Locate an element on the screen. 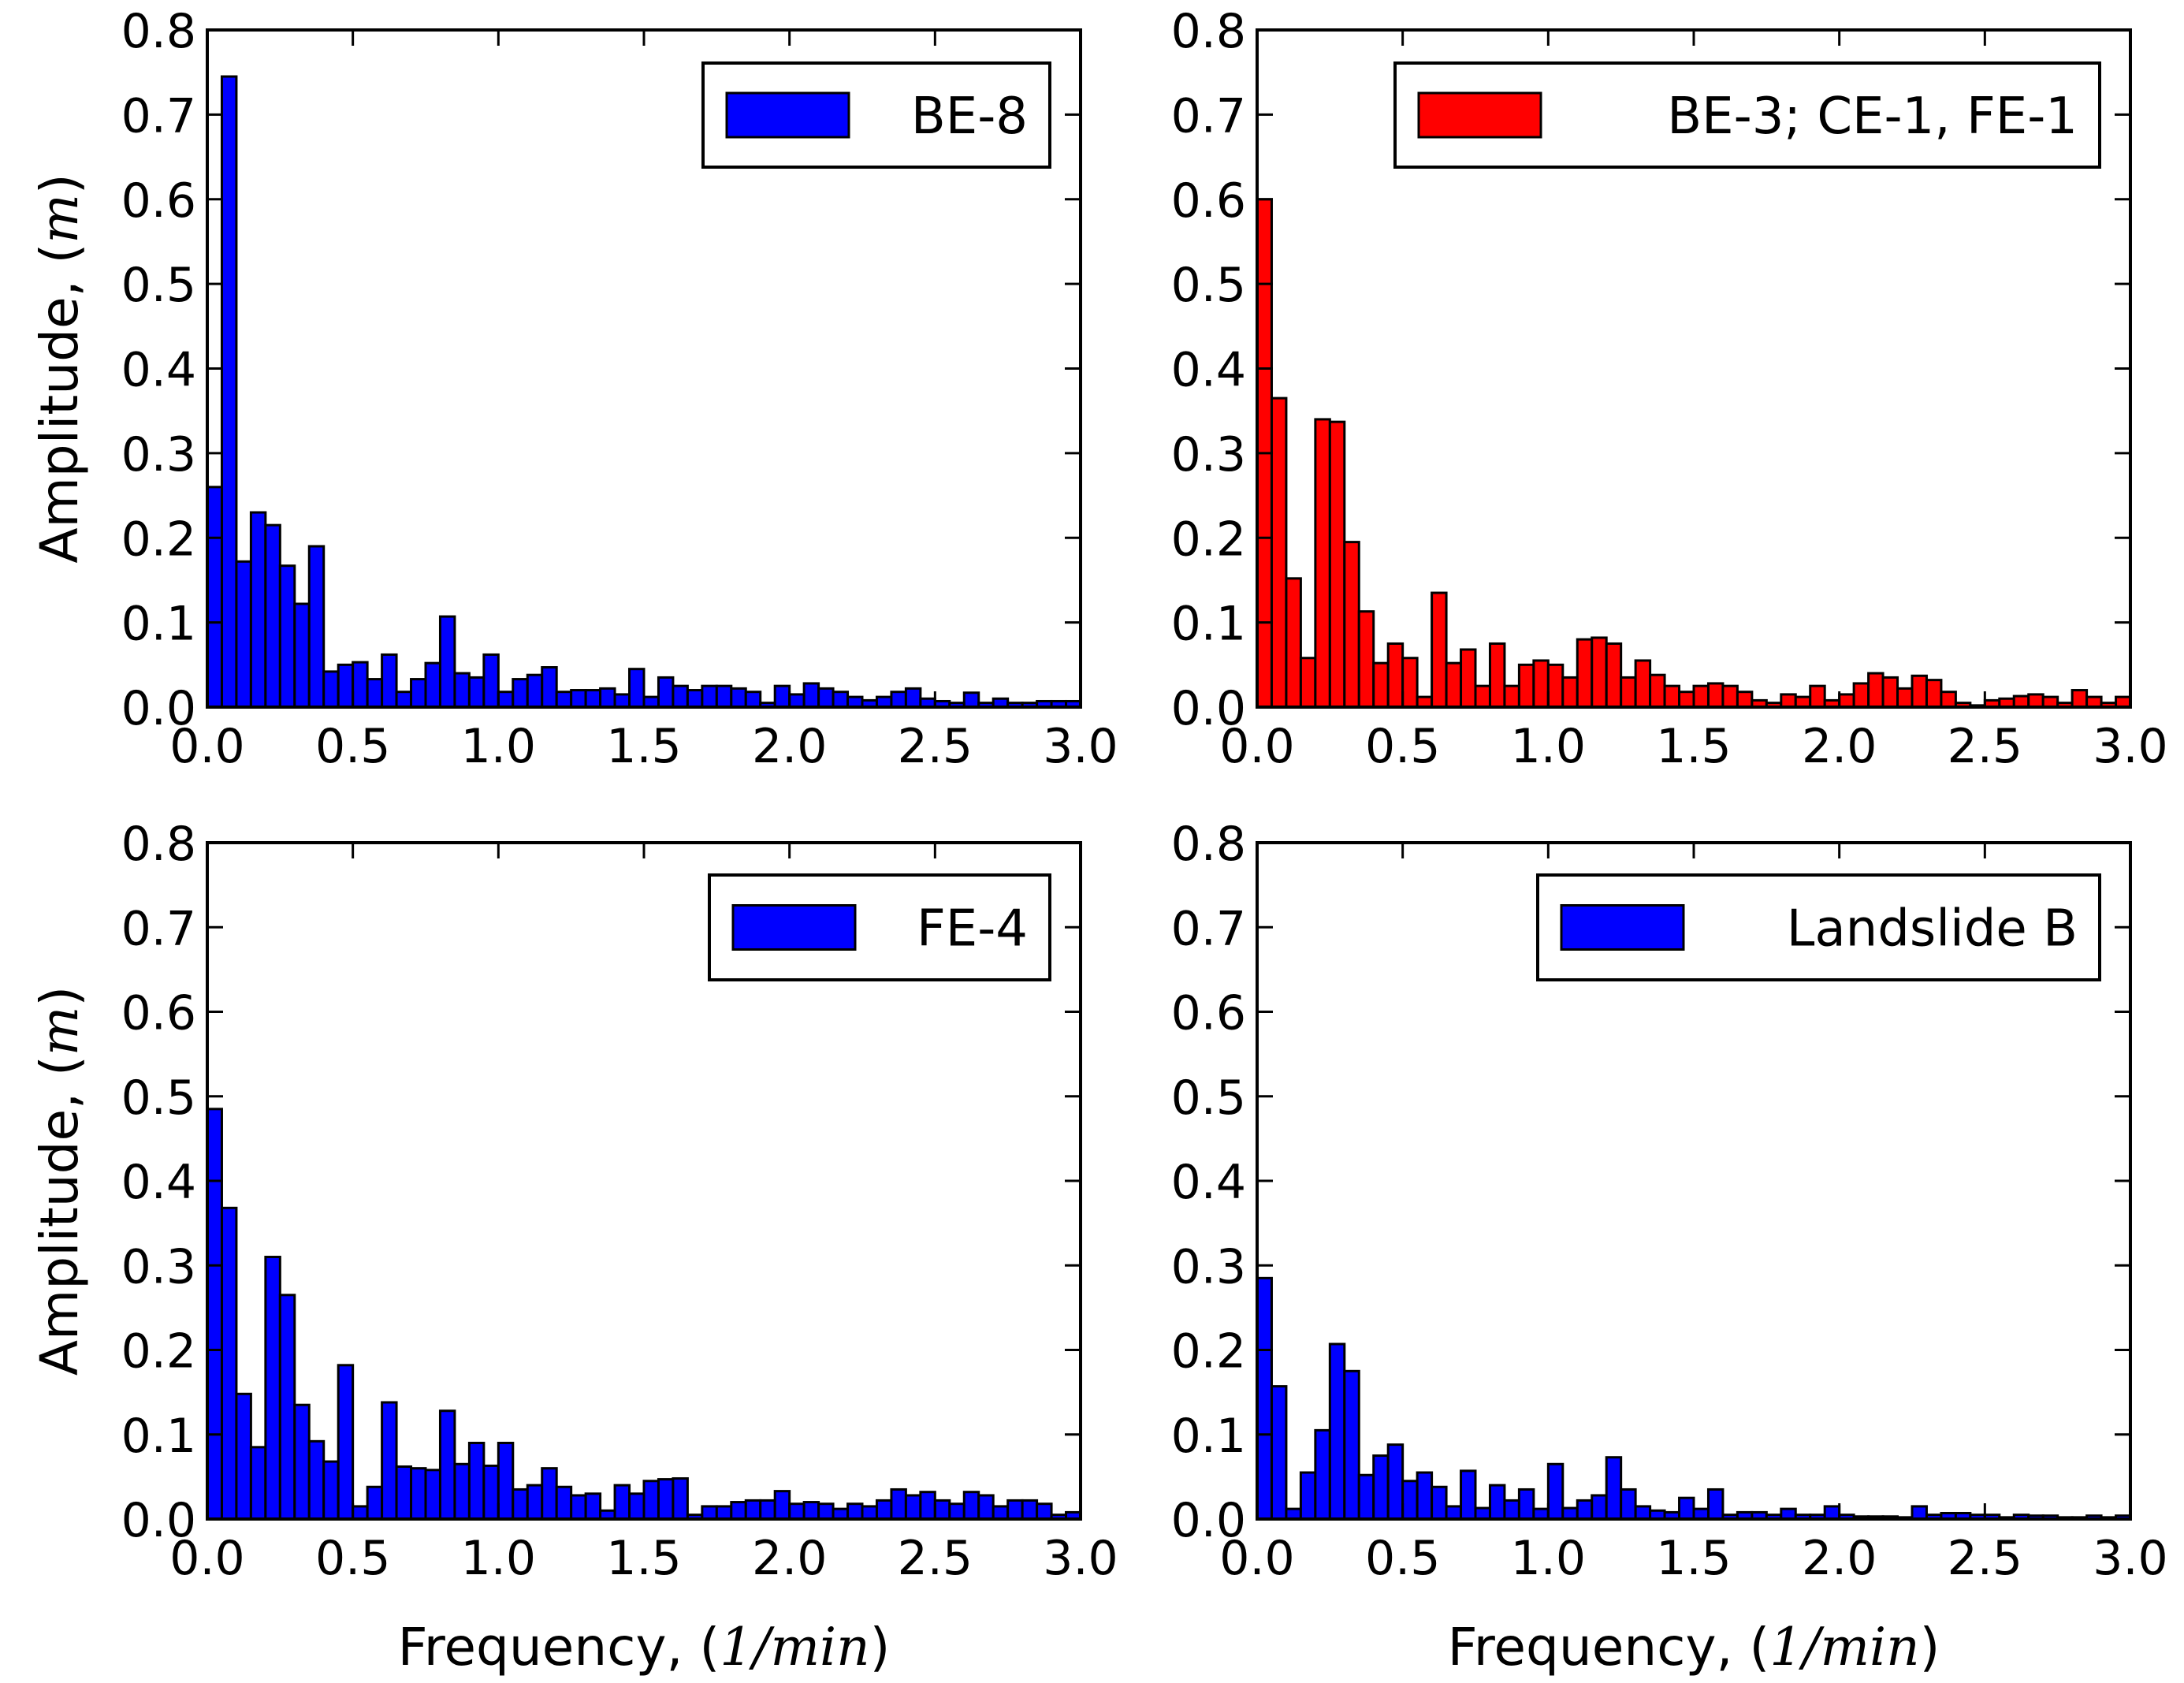  legend-label: BE-8 is located at coordinates (969, 117).